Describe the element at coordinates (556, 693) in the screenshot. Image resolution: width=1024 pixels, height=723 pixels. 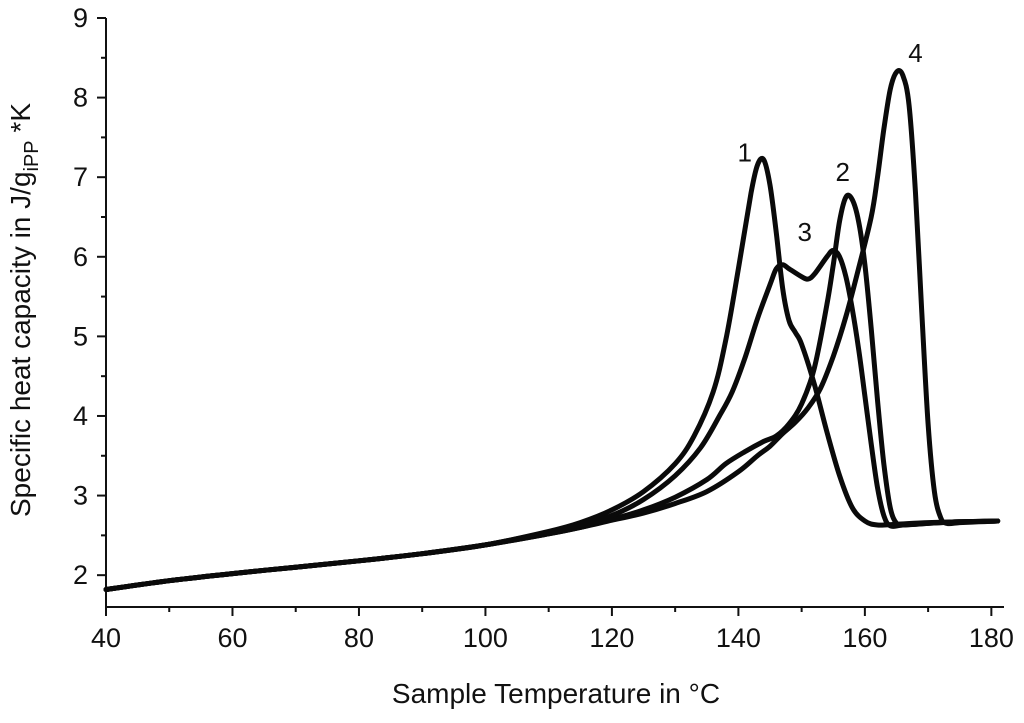
I see `x-axis-title: Sample Temperature in °C` at that location.